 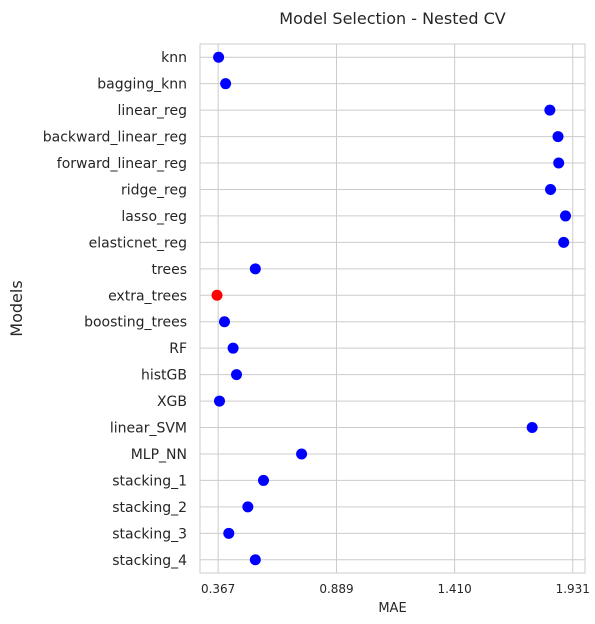 What do you see at coordinates (154, 190) in the screenshot?
I see `y-tick-label: ridge_reg` at bounding box center [154, 190].